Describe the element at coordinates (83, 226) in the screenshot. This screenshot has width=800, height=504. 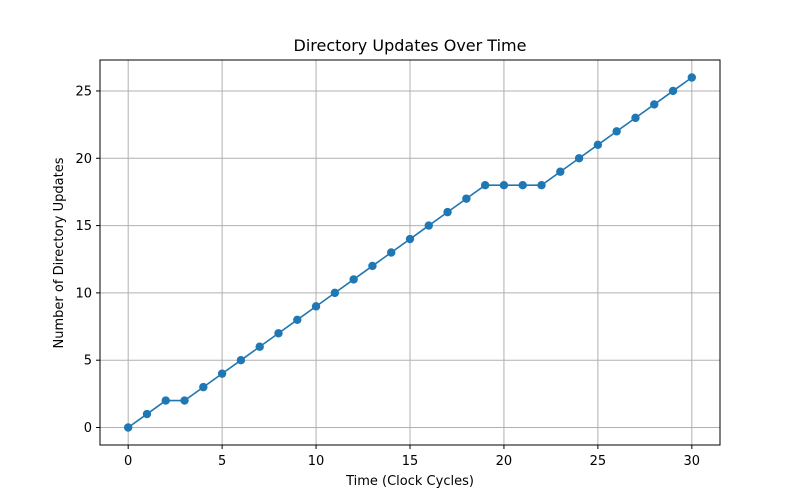
I see `y-tick-label: 15` at that location.